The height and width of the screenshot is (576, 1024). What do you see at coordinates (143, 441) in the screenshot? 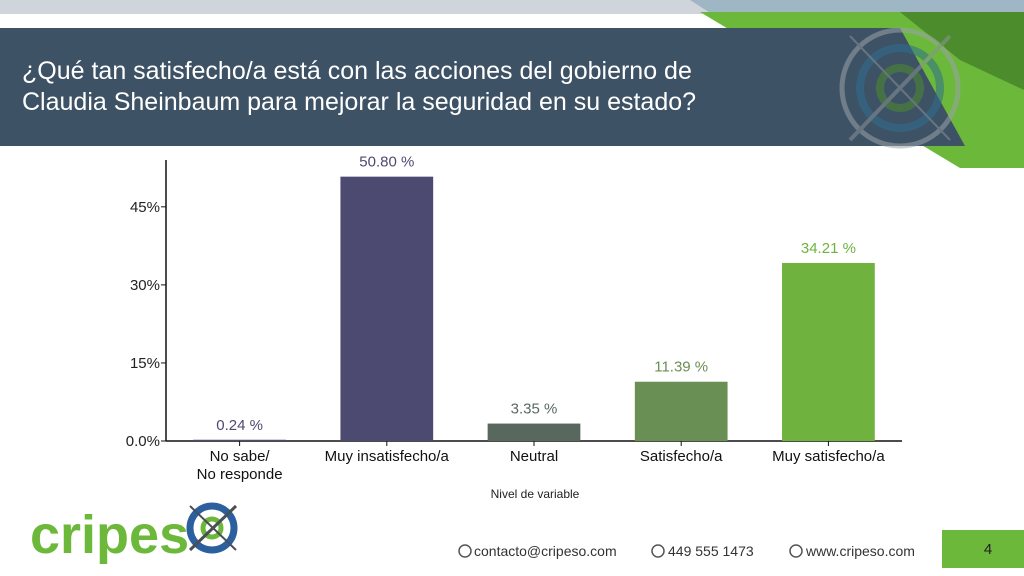
I see `y-tick-label: 0.0%` at bounding box center [143, 441].